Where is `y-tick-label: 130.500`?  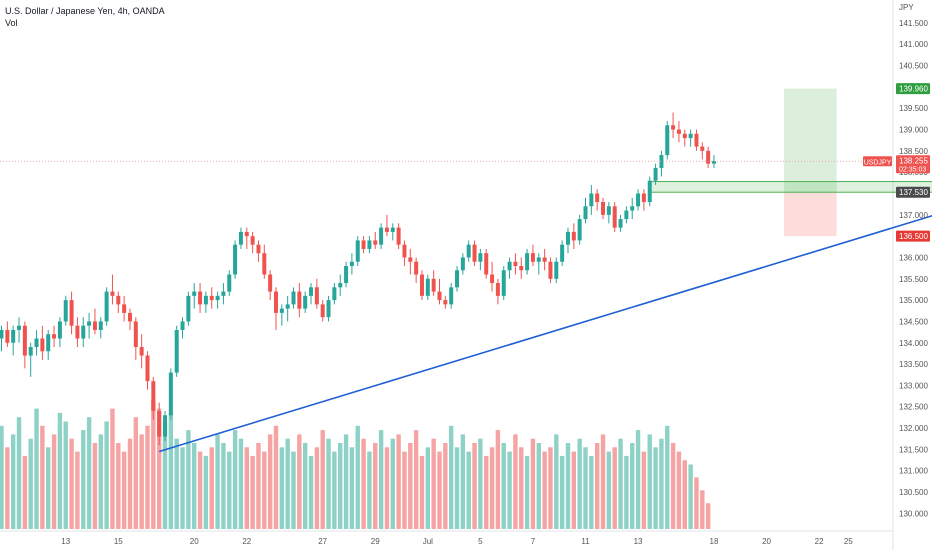
y-tick-label: 130.500 is located at coordinates (913, 492).